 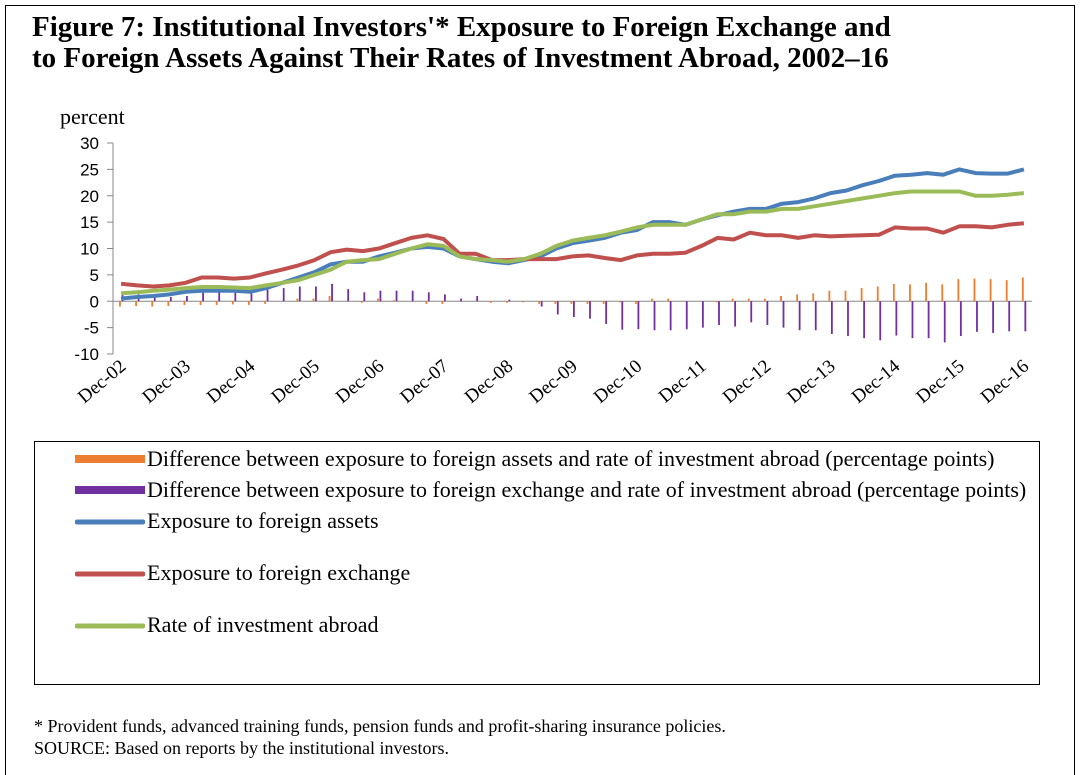 What do you see at coordinates (89, 249) in the screenshot?
I see `y-tick-label: 10` at bounding box center [89, 249].